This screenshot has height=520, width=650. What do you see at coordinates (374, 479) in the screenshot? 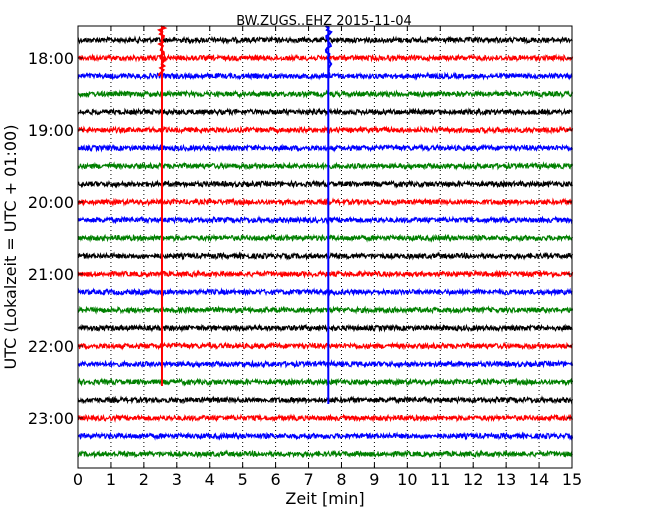
I see `x-tick-label: 9` at bounding box center [374, 479].